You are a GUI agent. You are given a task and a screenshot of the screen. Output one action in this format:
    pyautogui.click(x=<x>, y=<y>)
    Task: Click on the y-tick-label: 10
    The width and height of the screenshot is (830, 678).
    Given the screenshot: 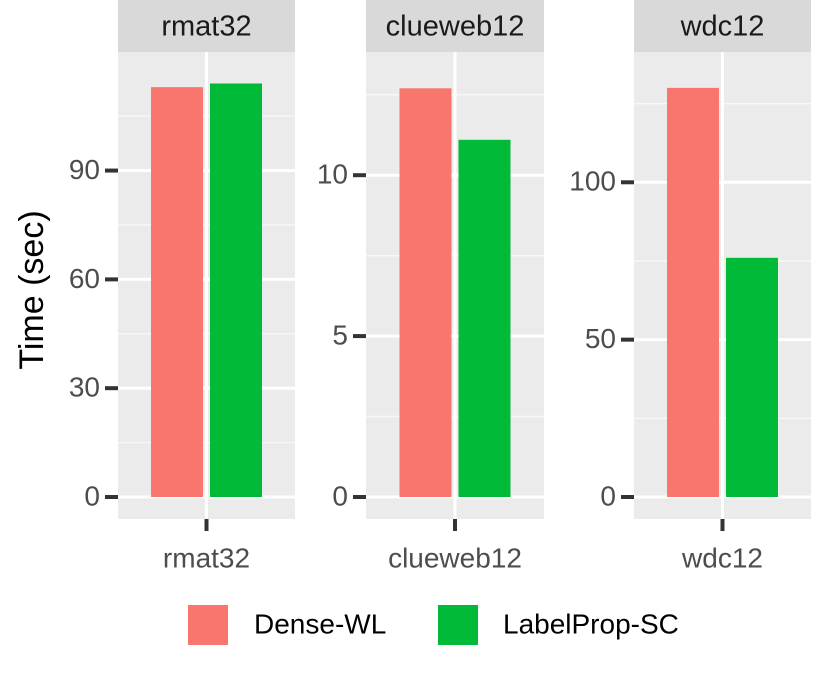 What is the action you would take?
    pyautogui.click(x=332, y=174)
    